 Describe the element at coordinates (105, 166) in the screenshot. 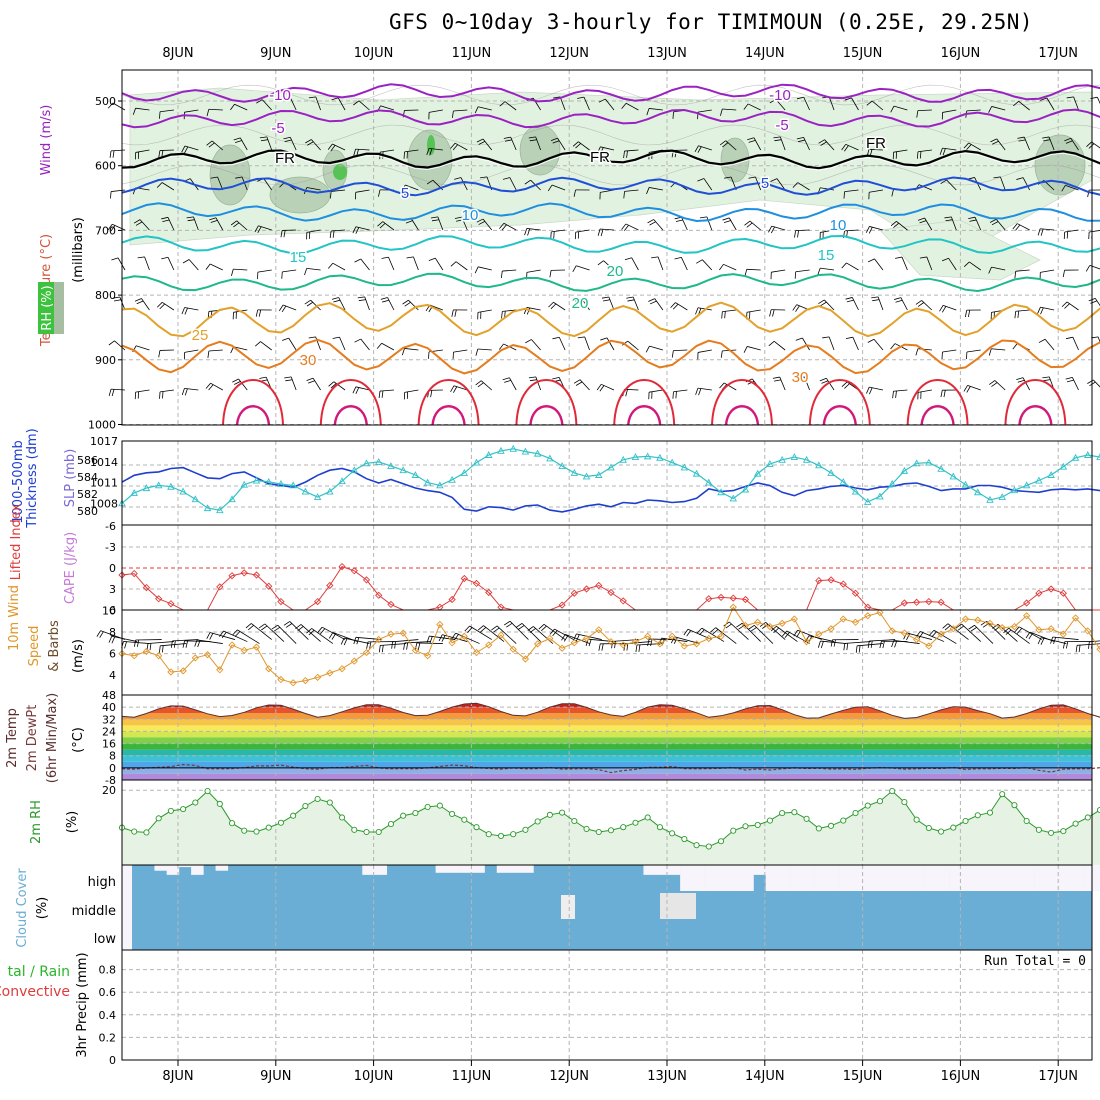

I see `y-tick-label: 600` at that location.